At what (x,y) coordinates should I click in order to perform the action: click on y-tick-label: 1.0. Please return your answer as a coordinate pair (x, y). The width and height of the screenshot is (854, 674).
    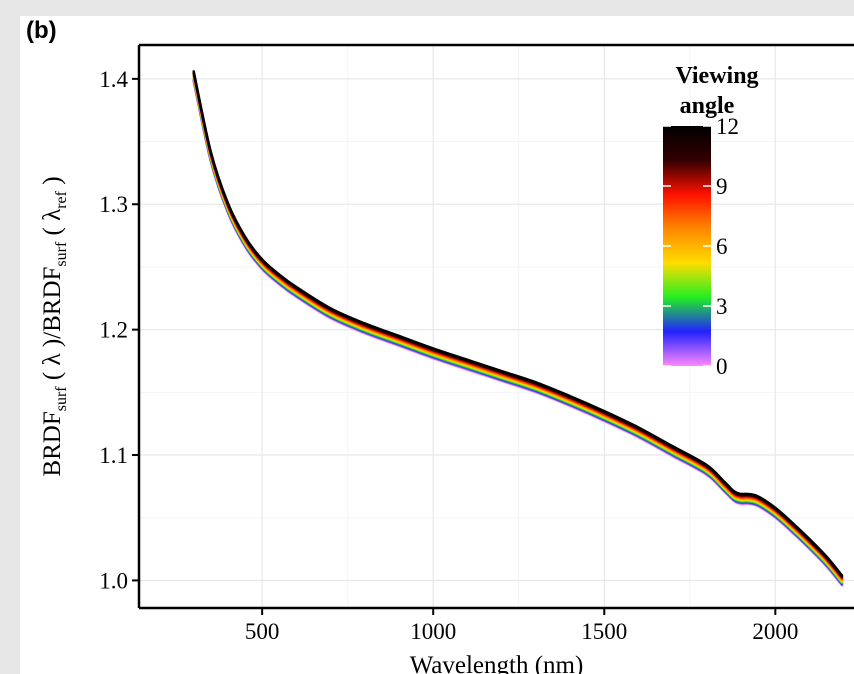
    Looking at the image, I should click on (113, 580).